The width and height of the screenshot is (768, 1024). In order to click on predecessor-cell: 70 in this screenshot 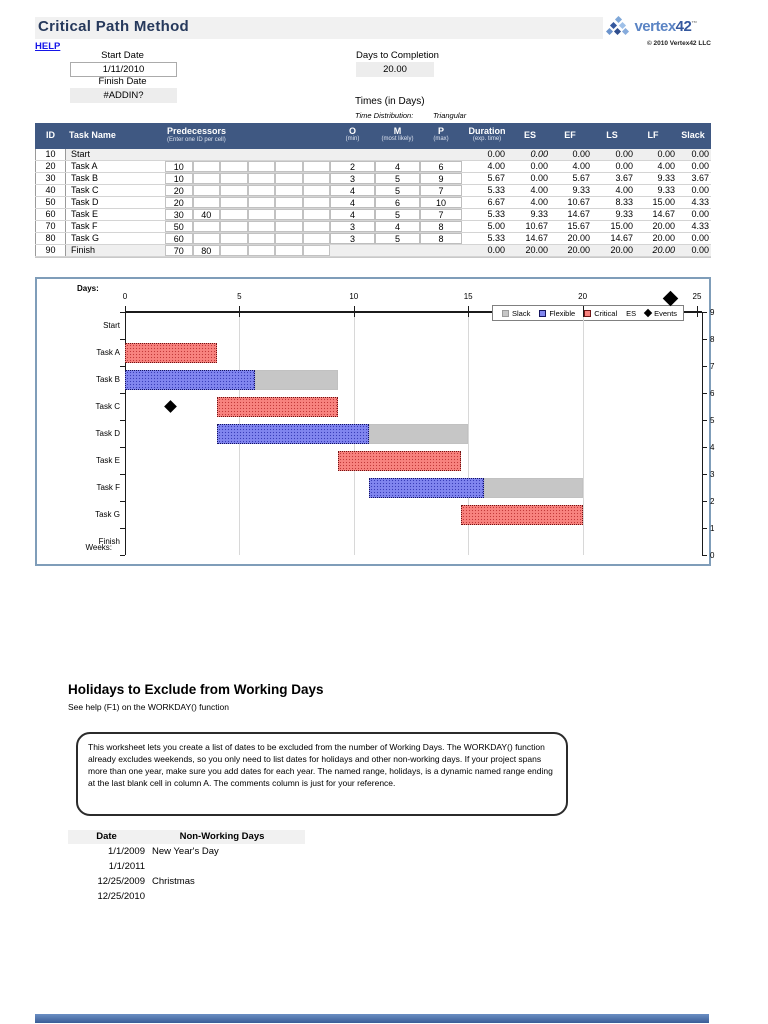, I will do `click(179, 250)`.